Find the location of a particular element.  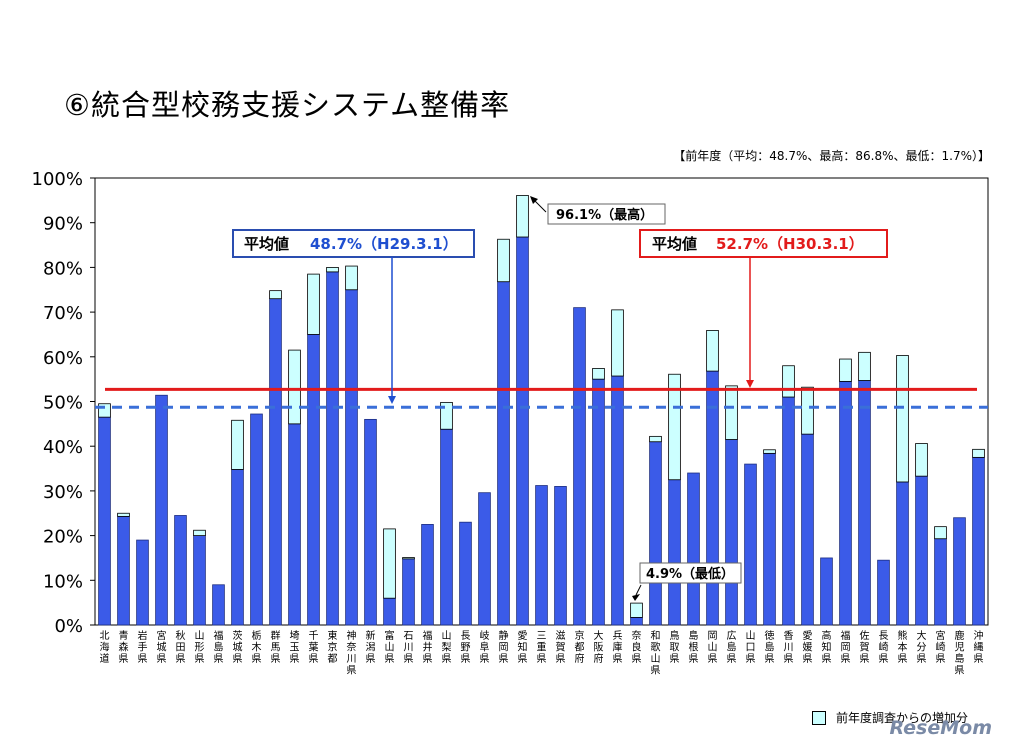

x-tick-label: 高知県 is located at coordinates (827, 647).